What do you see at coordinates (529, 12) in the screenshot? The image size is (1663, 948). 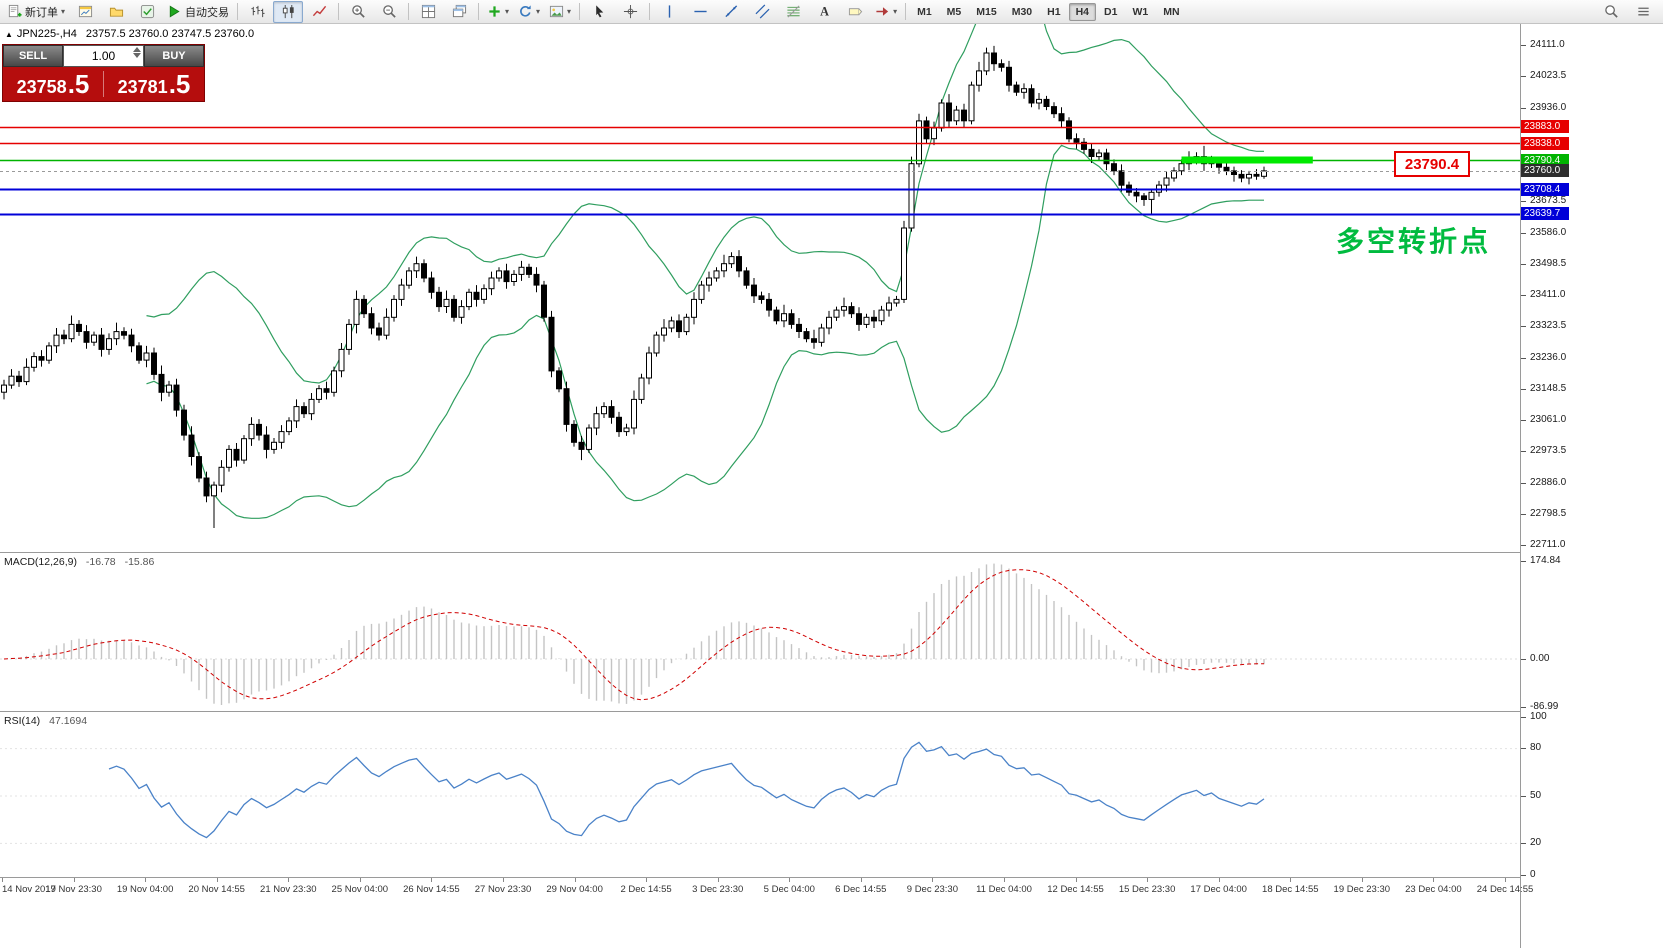 I see `auto-scroll-button: ▾` at bounding box center [529, 12].